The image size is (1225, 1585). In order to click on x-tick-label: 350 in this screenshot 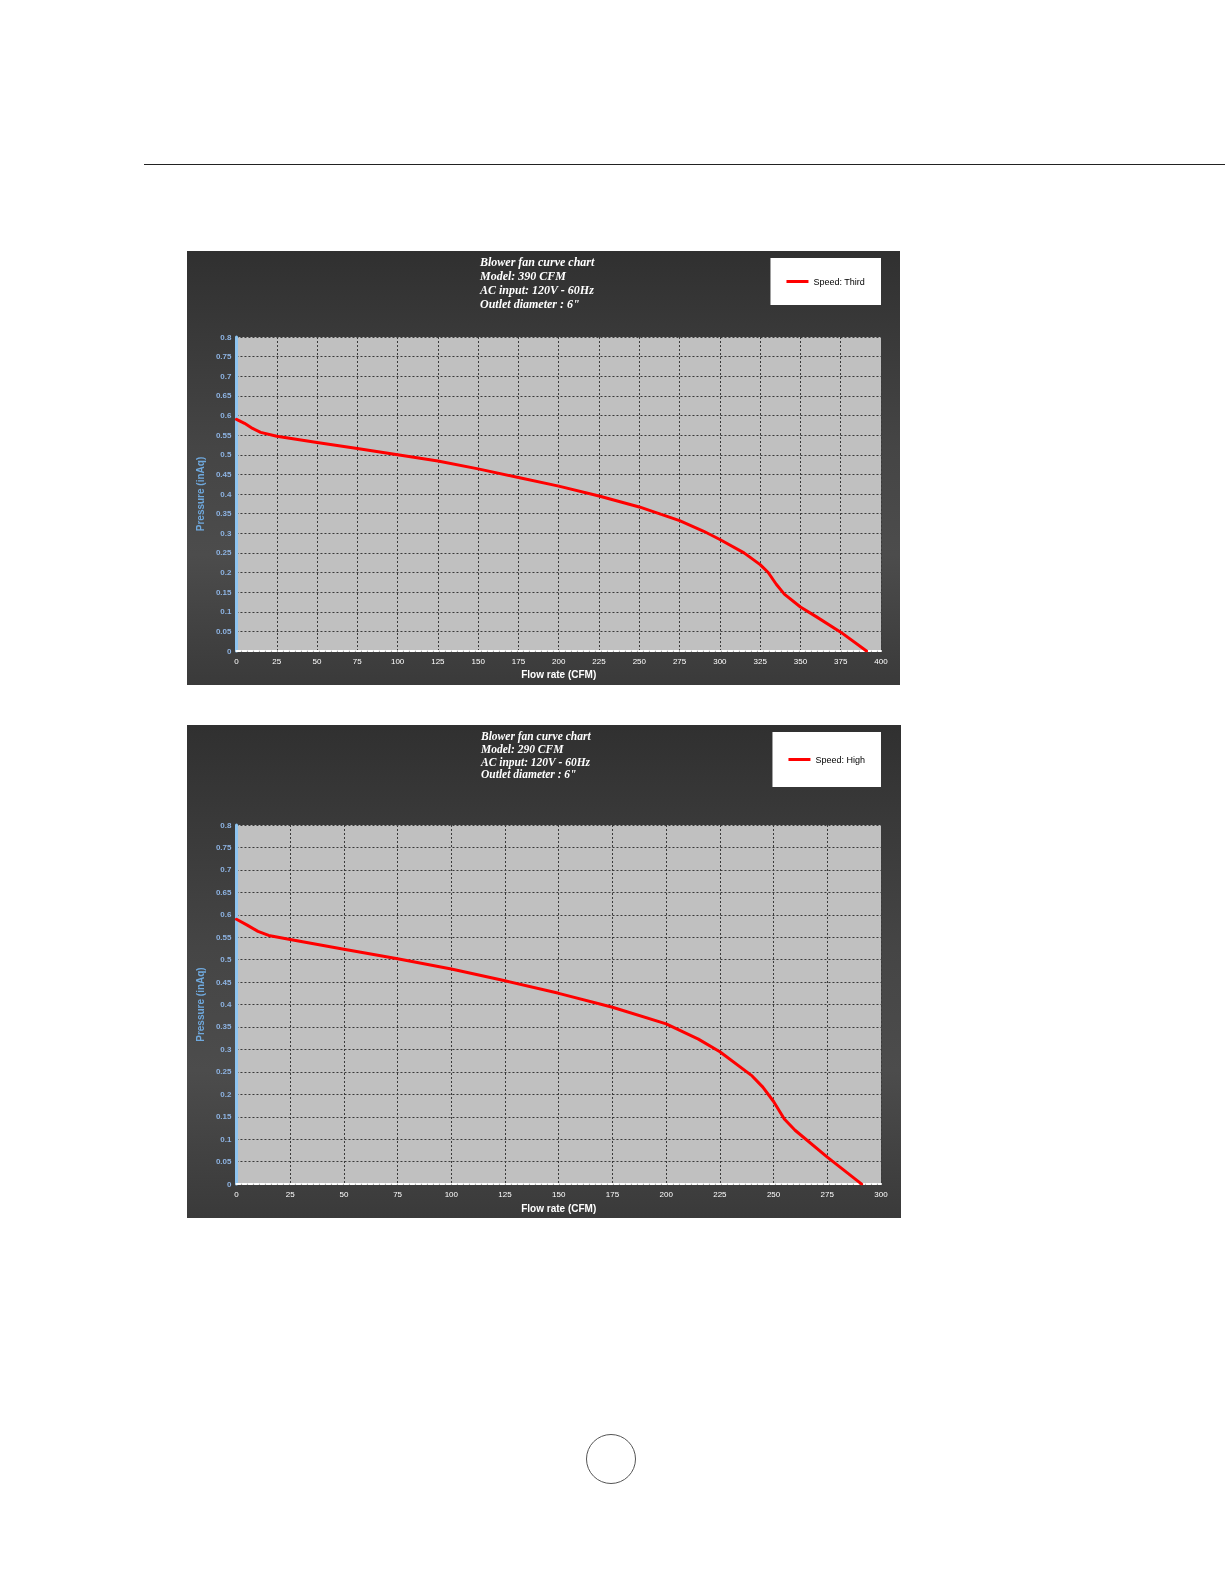, I will do `click(800, 661)`.